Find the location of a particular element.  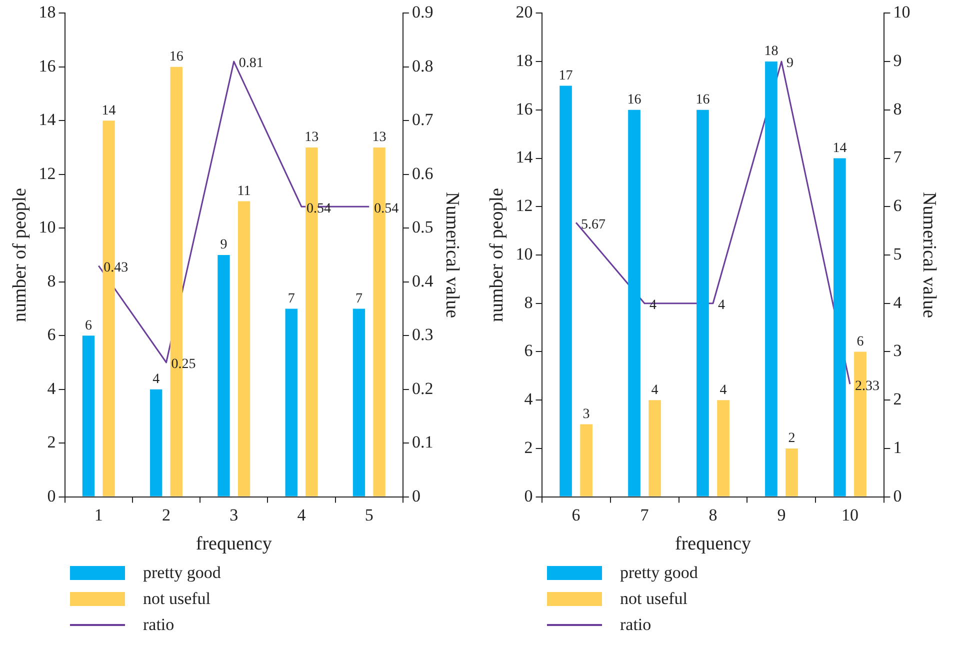

data-label: 17 is located at coordinates (565, 76).